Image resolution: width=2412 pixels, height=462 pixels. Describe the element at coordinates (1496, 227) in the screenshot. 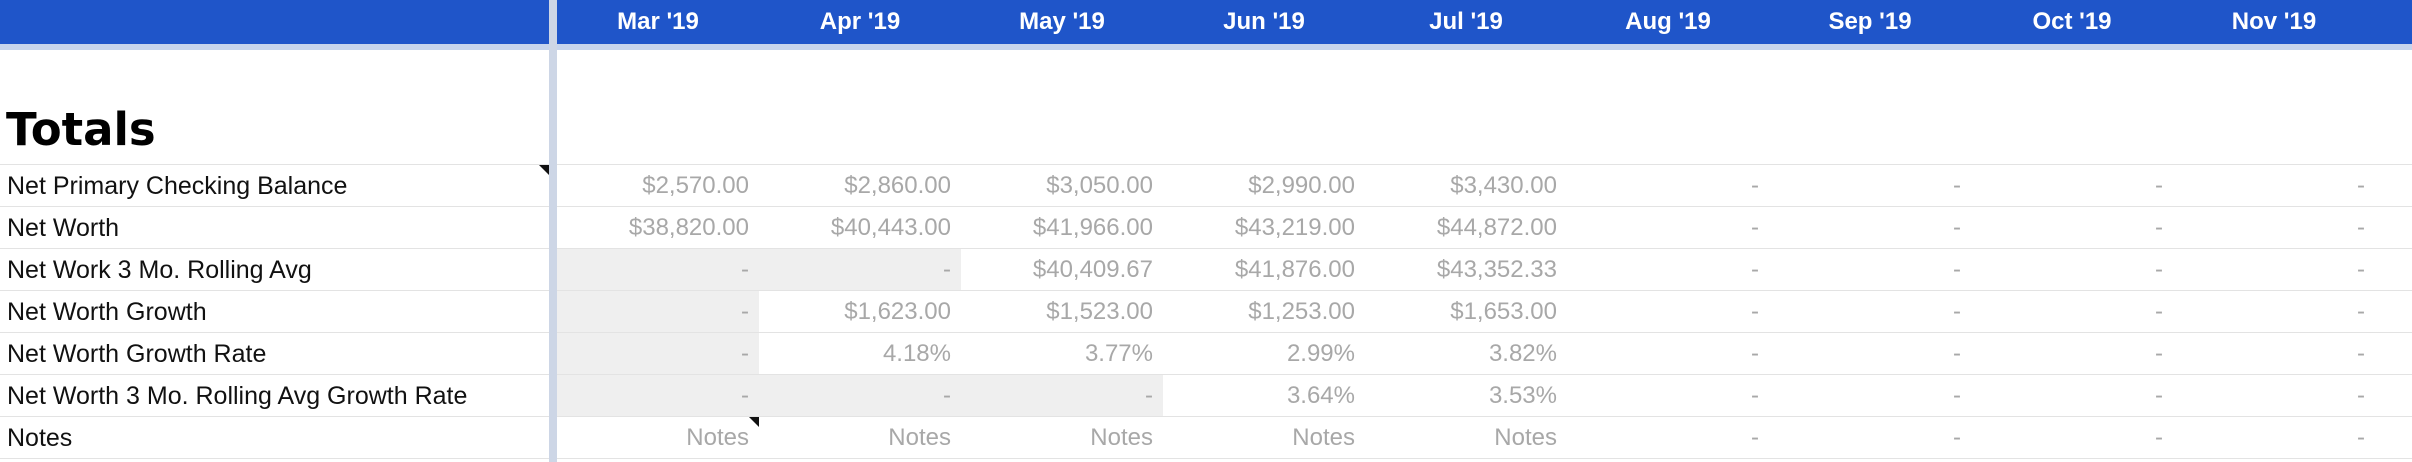

I see `table-cell: $44,872.00` at that location.